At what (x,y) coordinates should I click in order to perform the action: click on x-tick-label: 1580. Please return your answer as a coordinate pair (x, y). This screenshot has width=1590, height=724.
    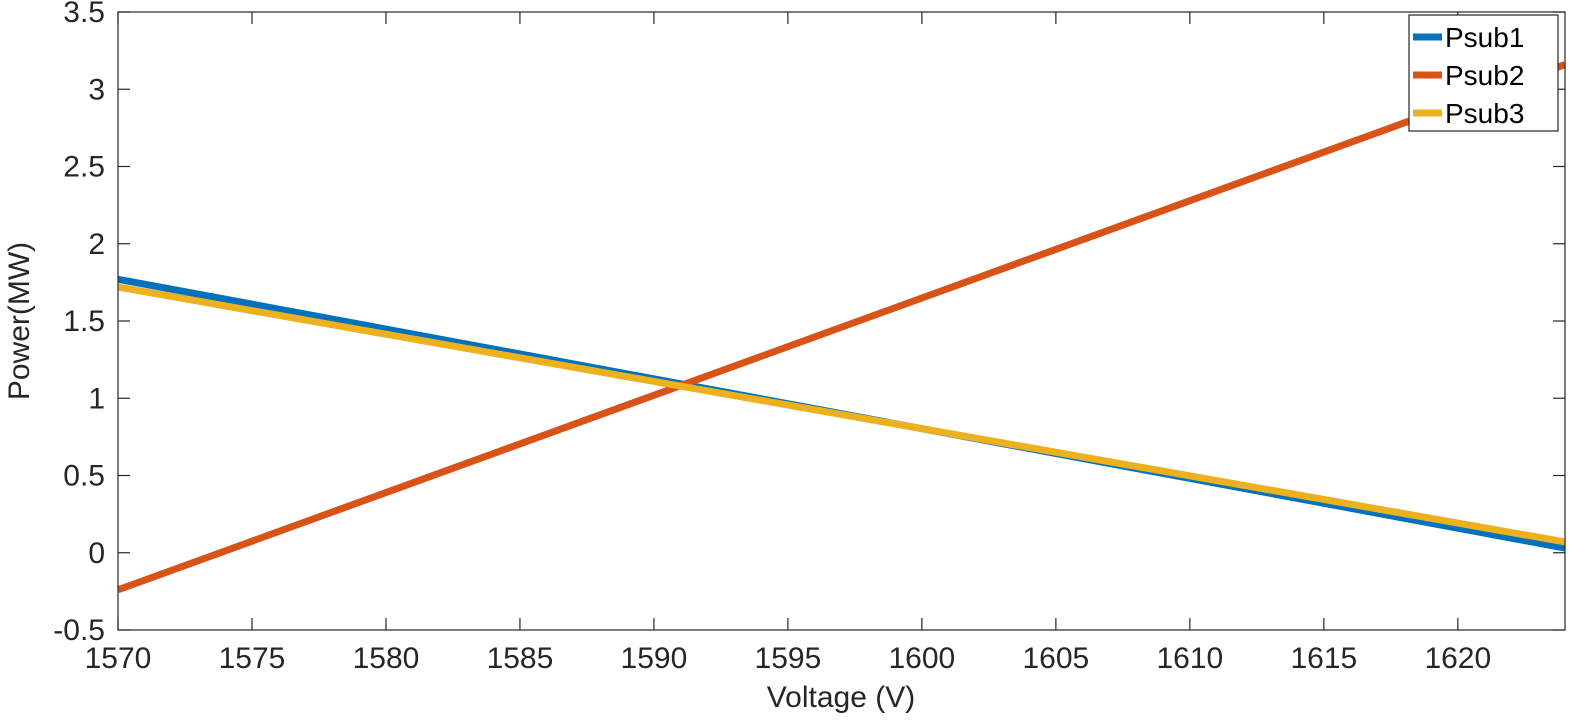
    Looking at the image, I should click on (386, 658).